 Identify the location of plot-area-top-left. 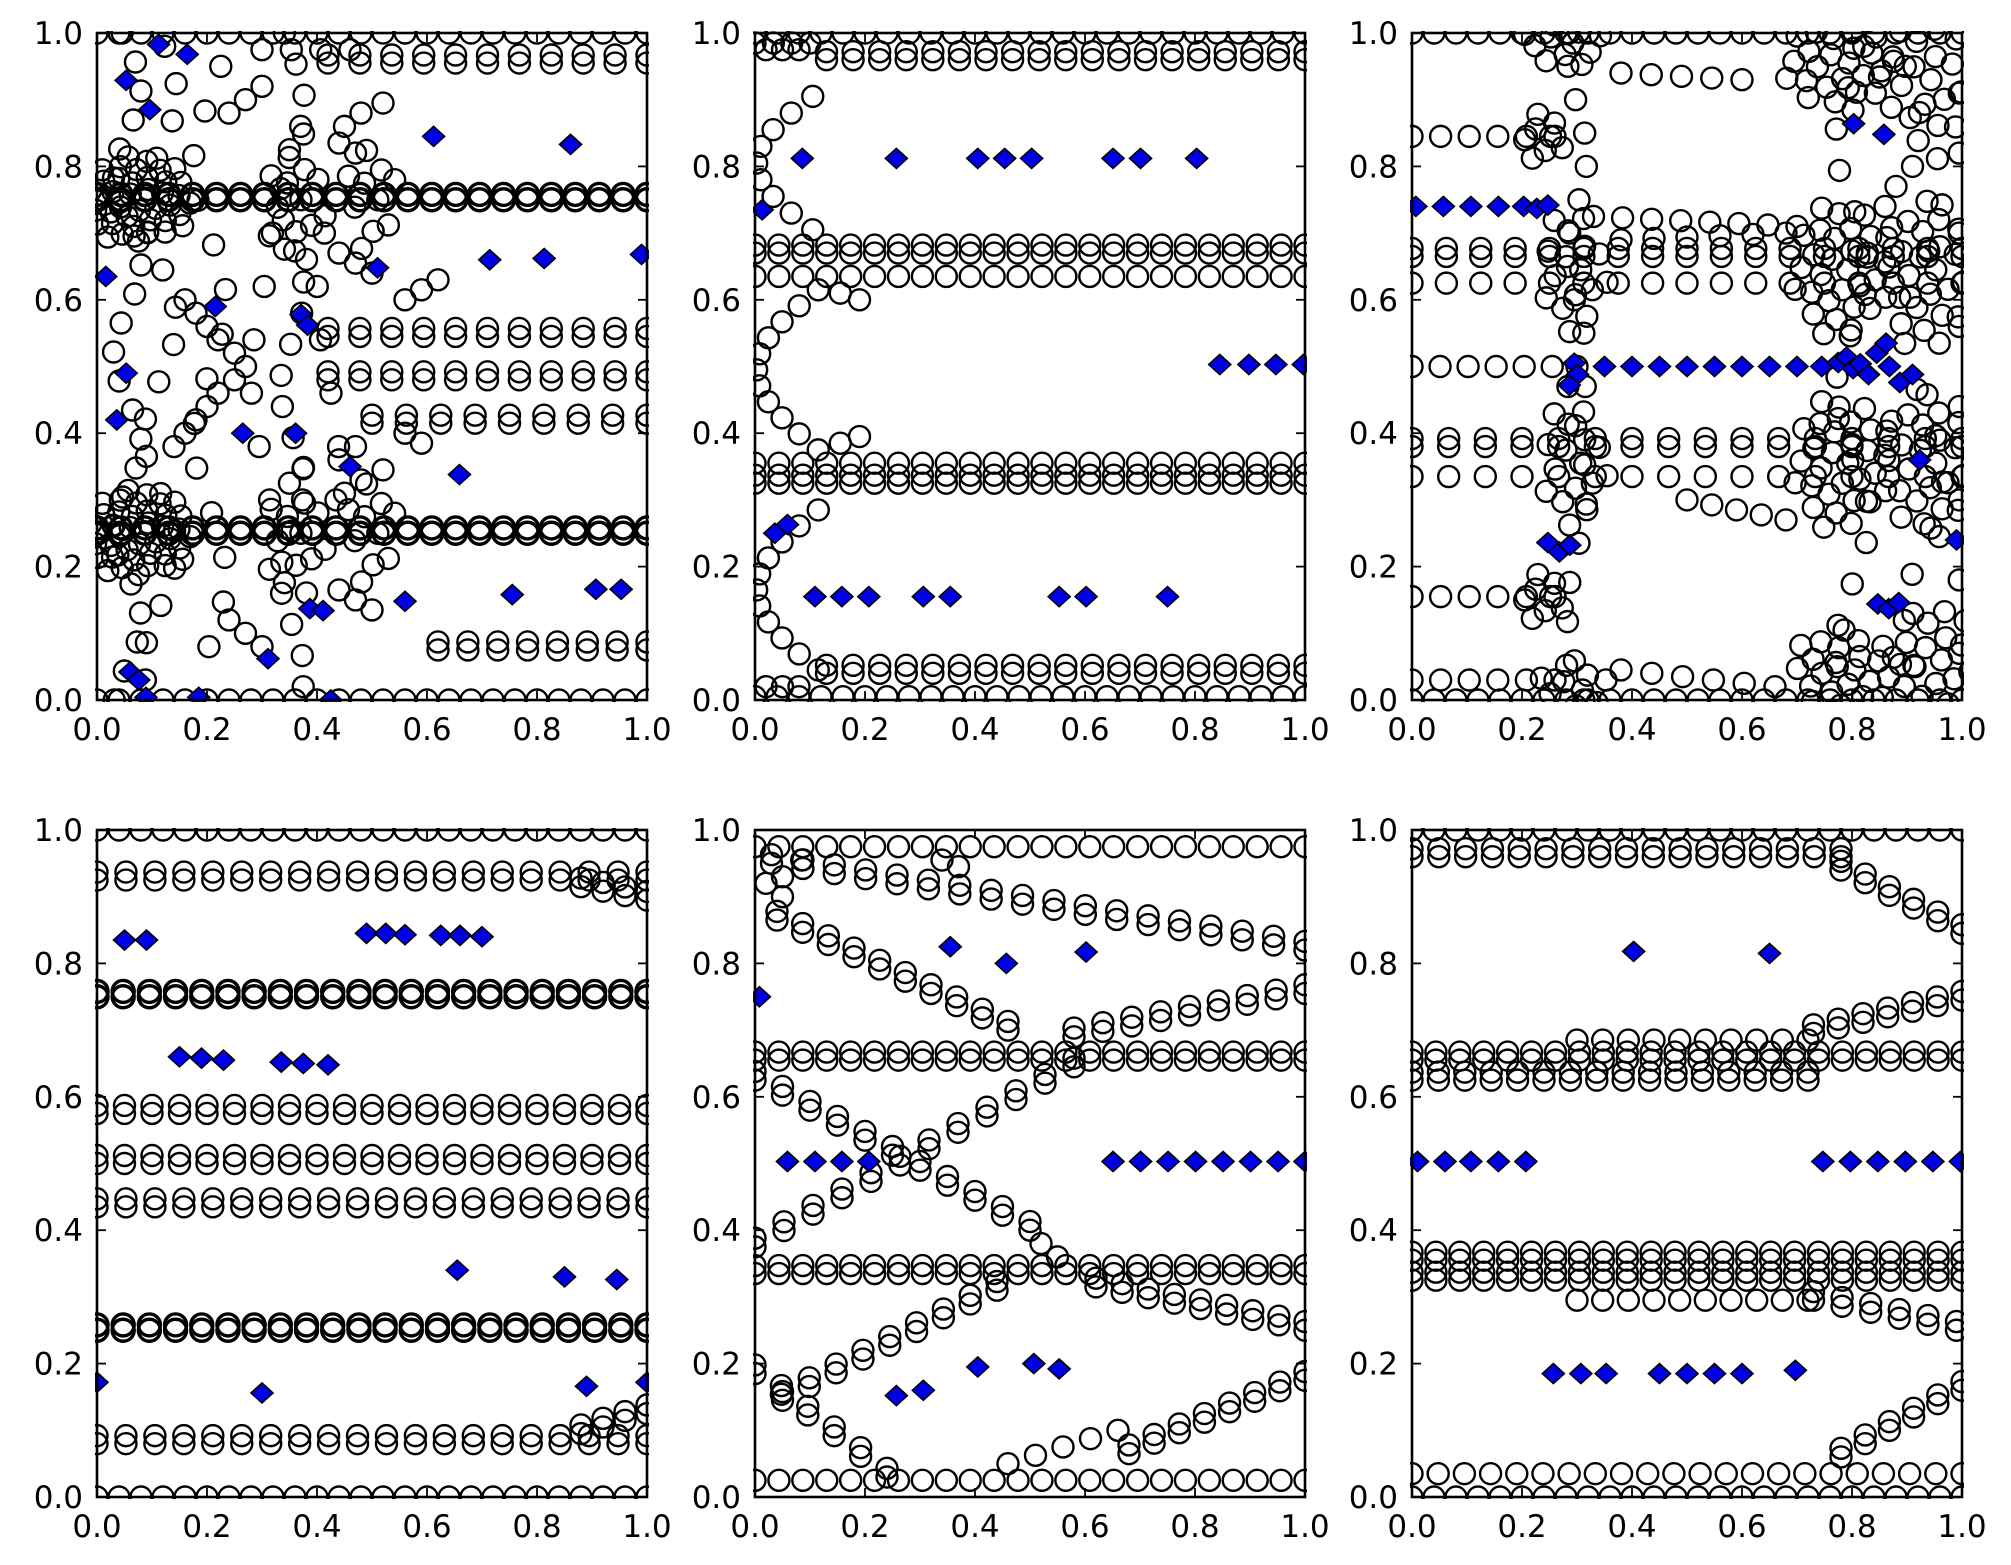
(372, 366).